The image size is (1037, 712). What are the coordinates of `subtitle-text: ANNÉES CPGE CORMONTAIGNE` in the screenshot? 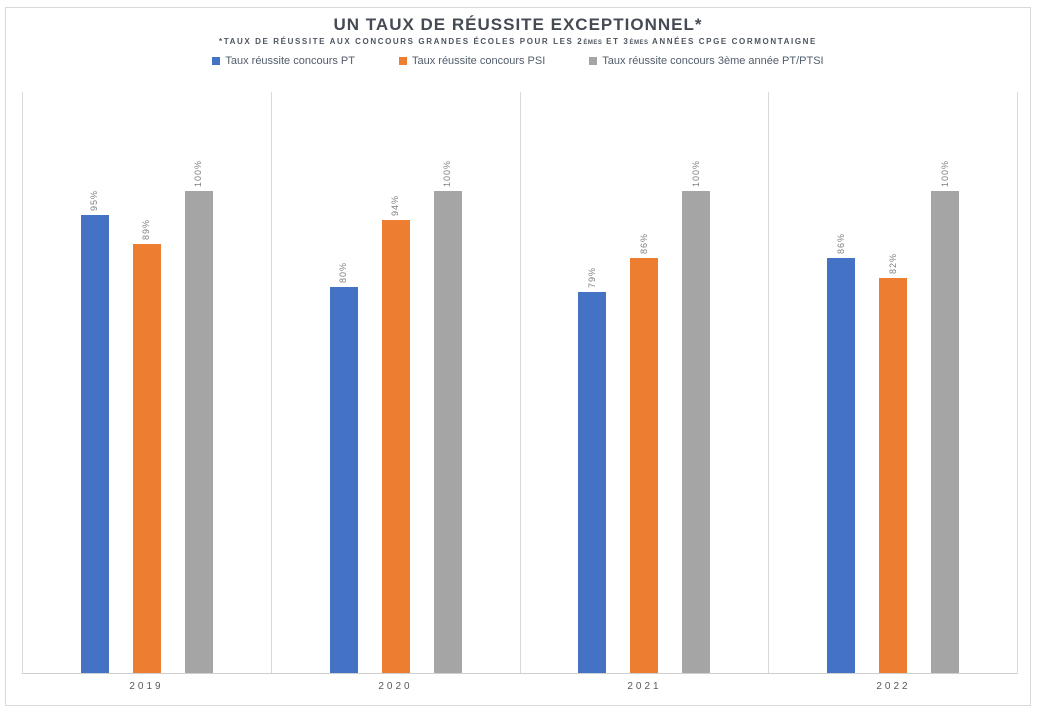 It's located at (732, 41).